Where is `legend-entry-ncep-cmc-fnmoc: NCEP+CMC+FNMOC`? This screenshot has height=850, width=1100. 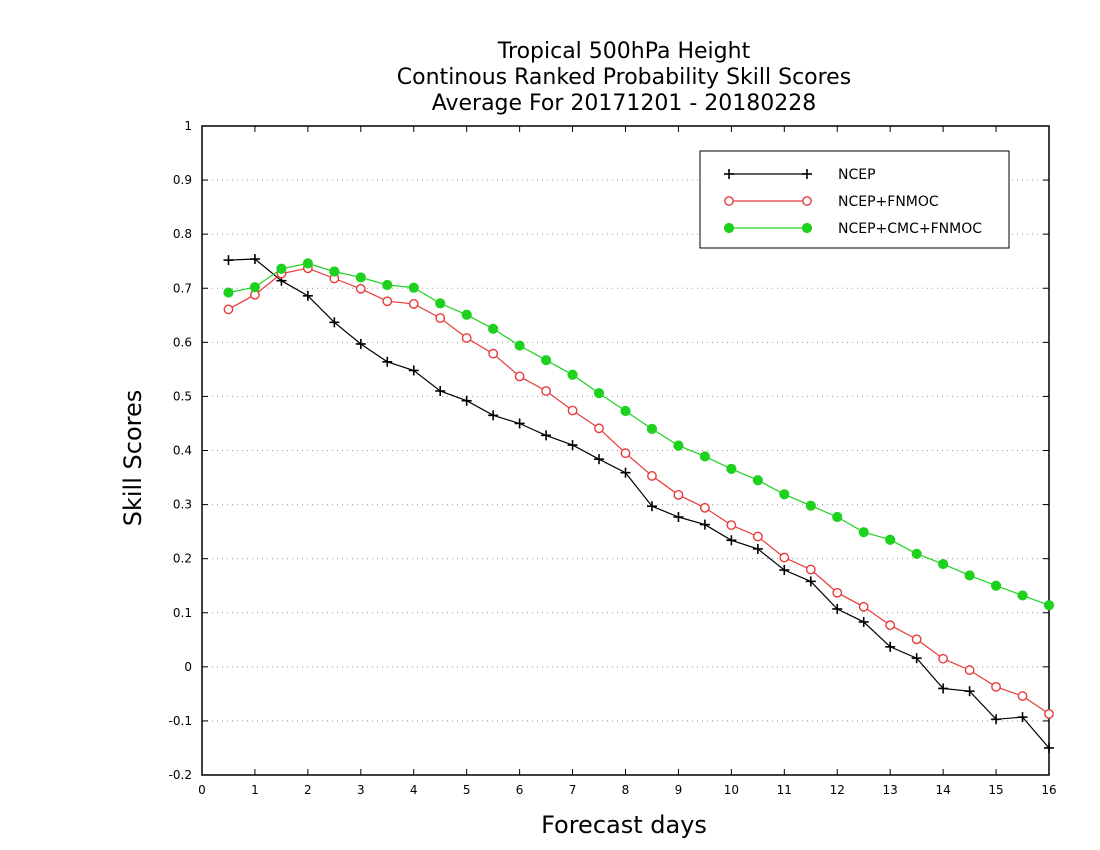
legend-entry-ncep-cmc-fnmoc: NCEP+CMC+FNMOC is located at coordinates (852, 229).